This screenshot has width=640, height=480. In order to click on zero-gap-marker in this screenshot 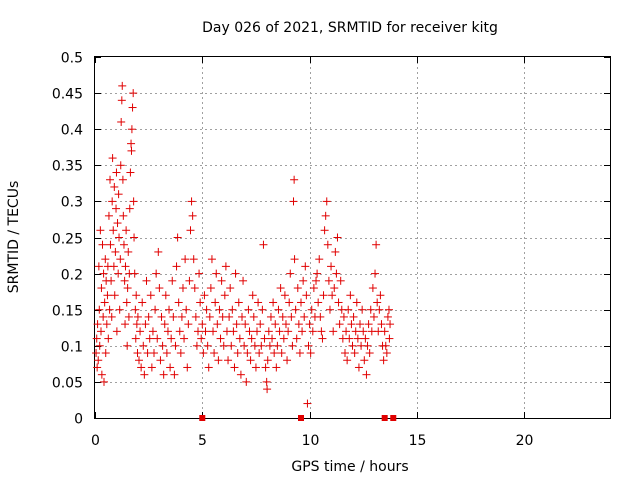, I will do `click(393, 418)`.